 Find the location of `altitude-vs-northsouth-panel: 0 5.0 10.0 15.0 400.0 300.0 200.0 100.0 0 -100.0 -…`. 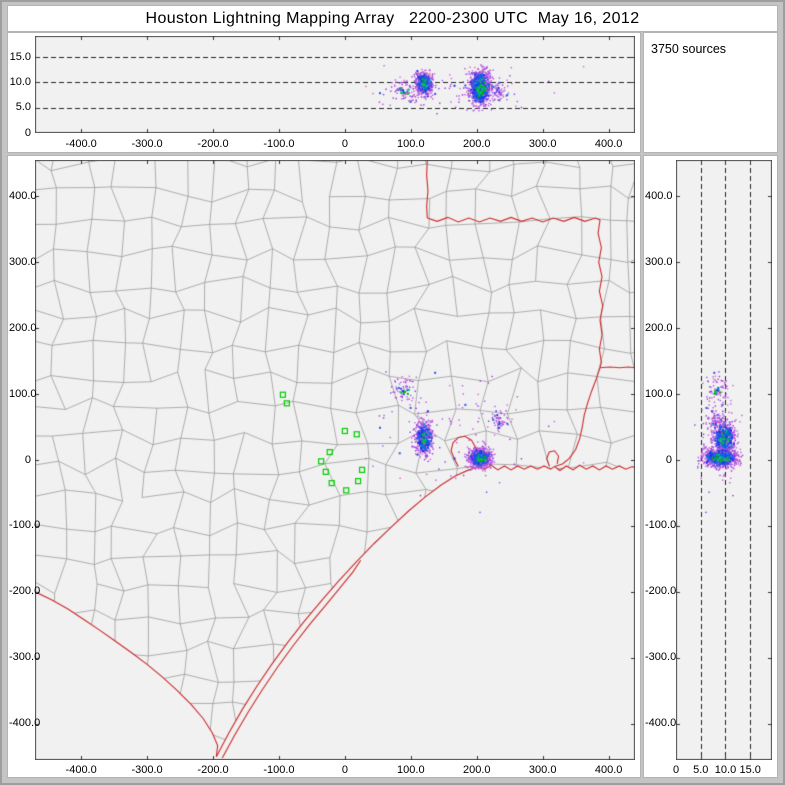

altitude-vs-northsouth-panel: 0 5.0 10.0 15.0 400.0 300.0 200.0 100.0 0 -100.0 -… is located at coordinates (710, 466).